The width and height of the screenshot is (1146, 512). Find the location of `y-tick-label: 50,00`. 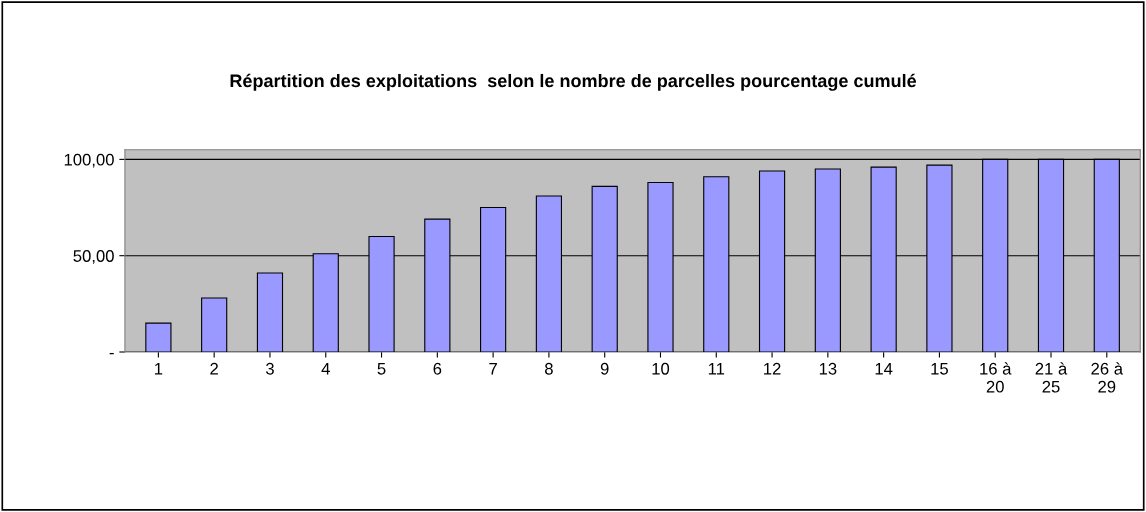

y-tick-label: 50,00 is located at coordinates (93, 257).